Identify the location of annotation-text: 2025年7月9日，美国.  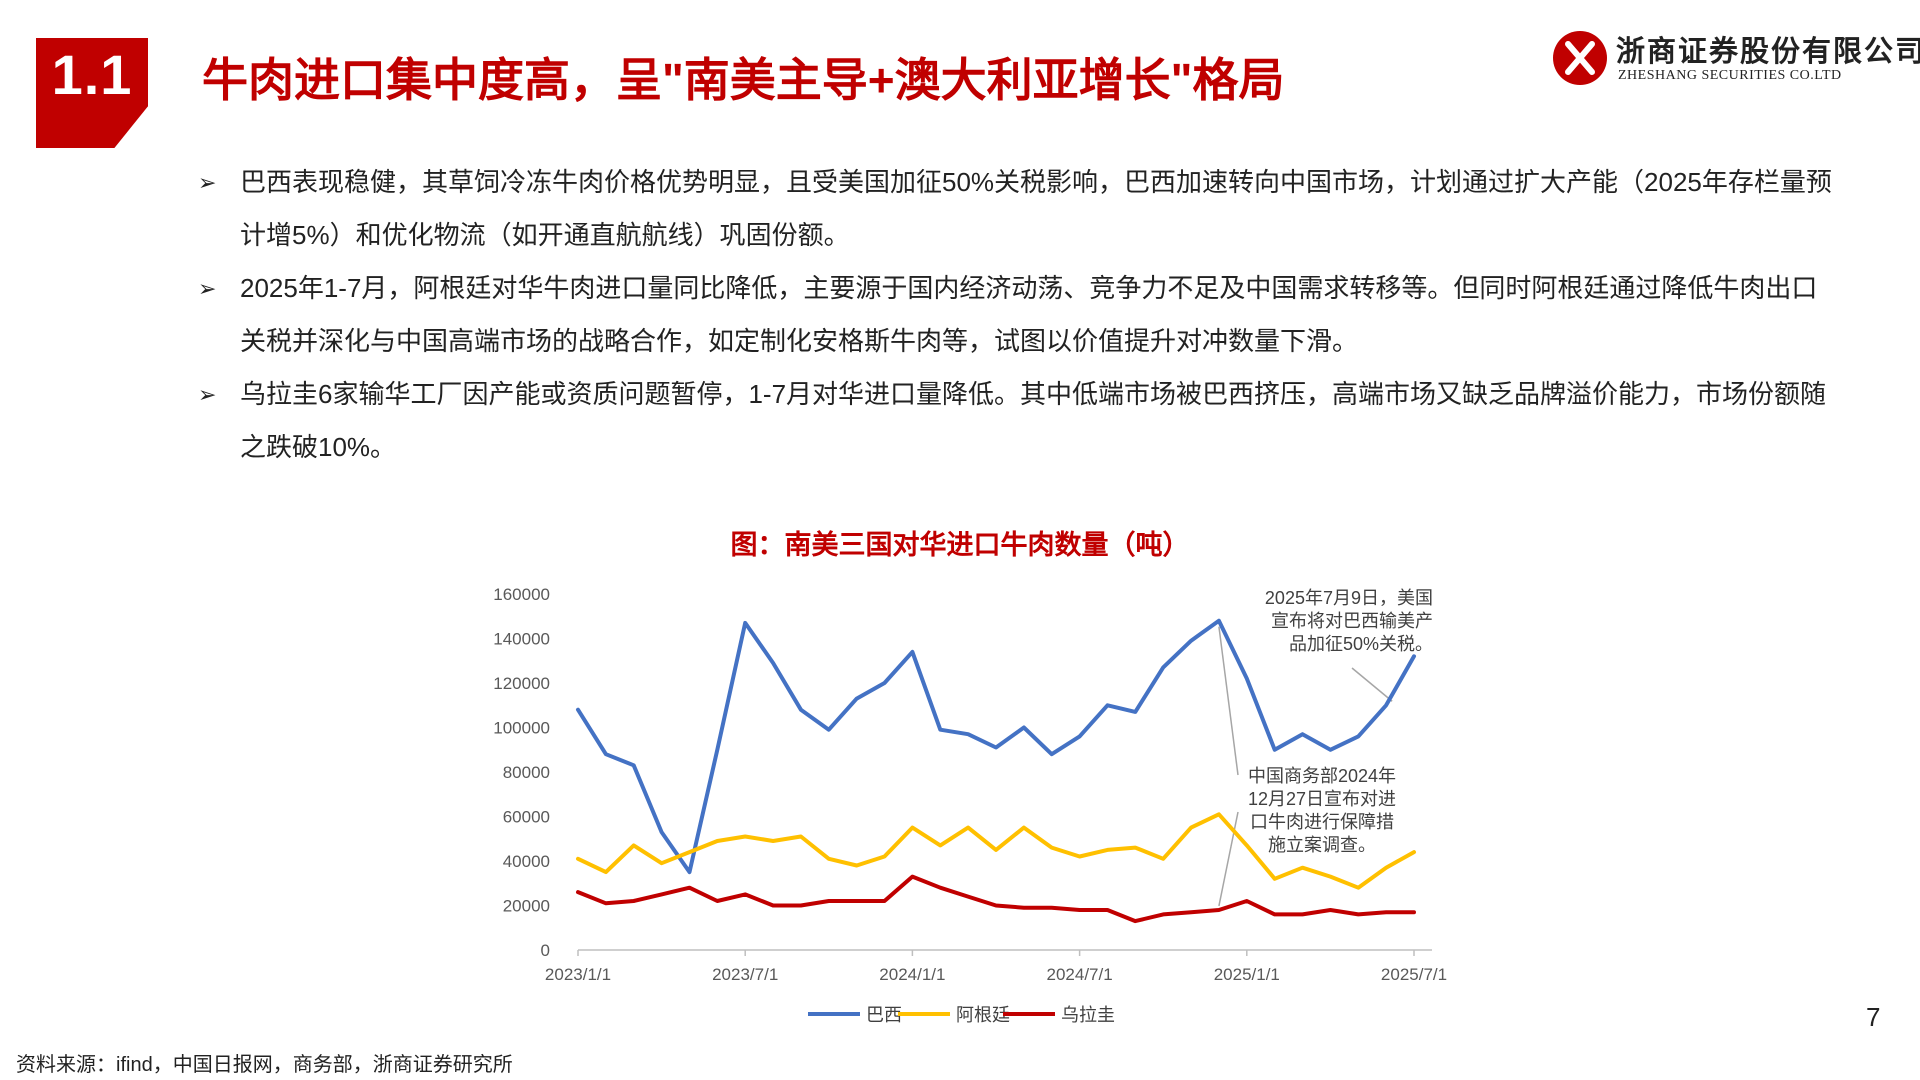
(1349, 598).